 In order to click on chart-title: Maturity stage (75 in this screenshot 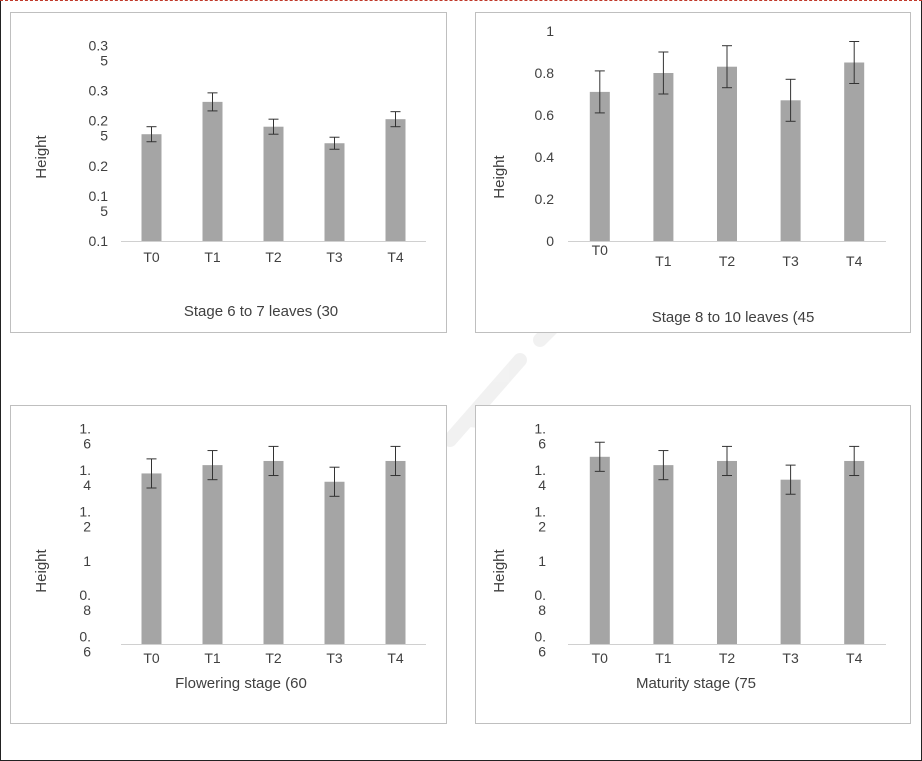, I will do `click(696, 683)`.